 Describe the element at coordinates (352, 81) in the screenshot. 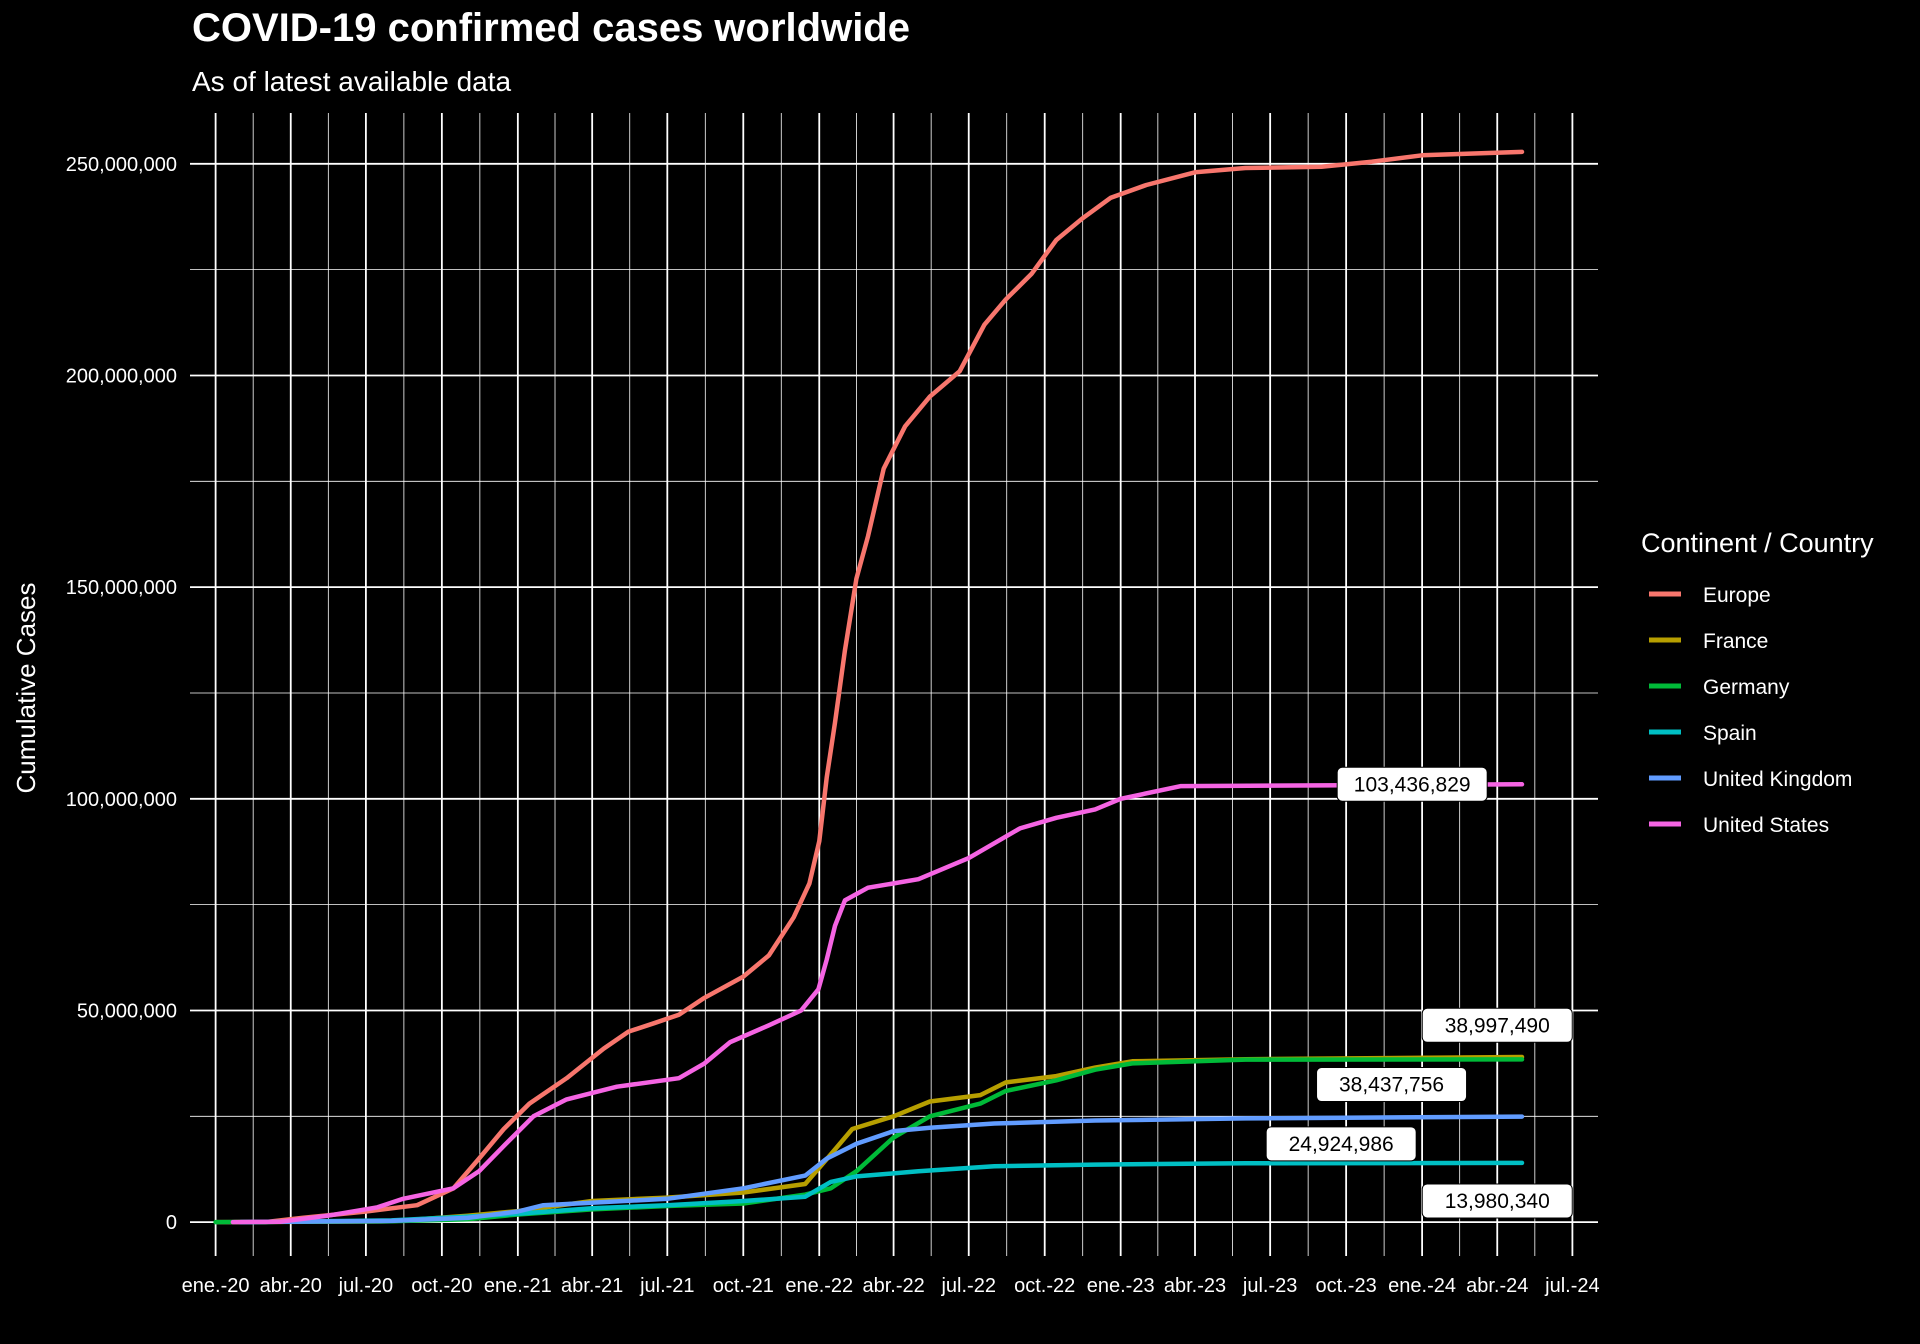

I see `chart-subtitle: As of latest available data` at that location.